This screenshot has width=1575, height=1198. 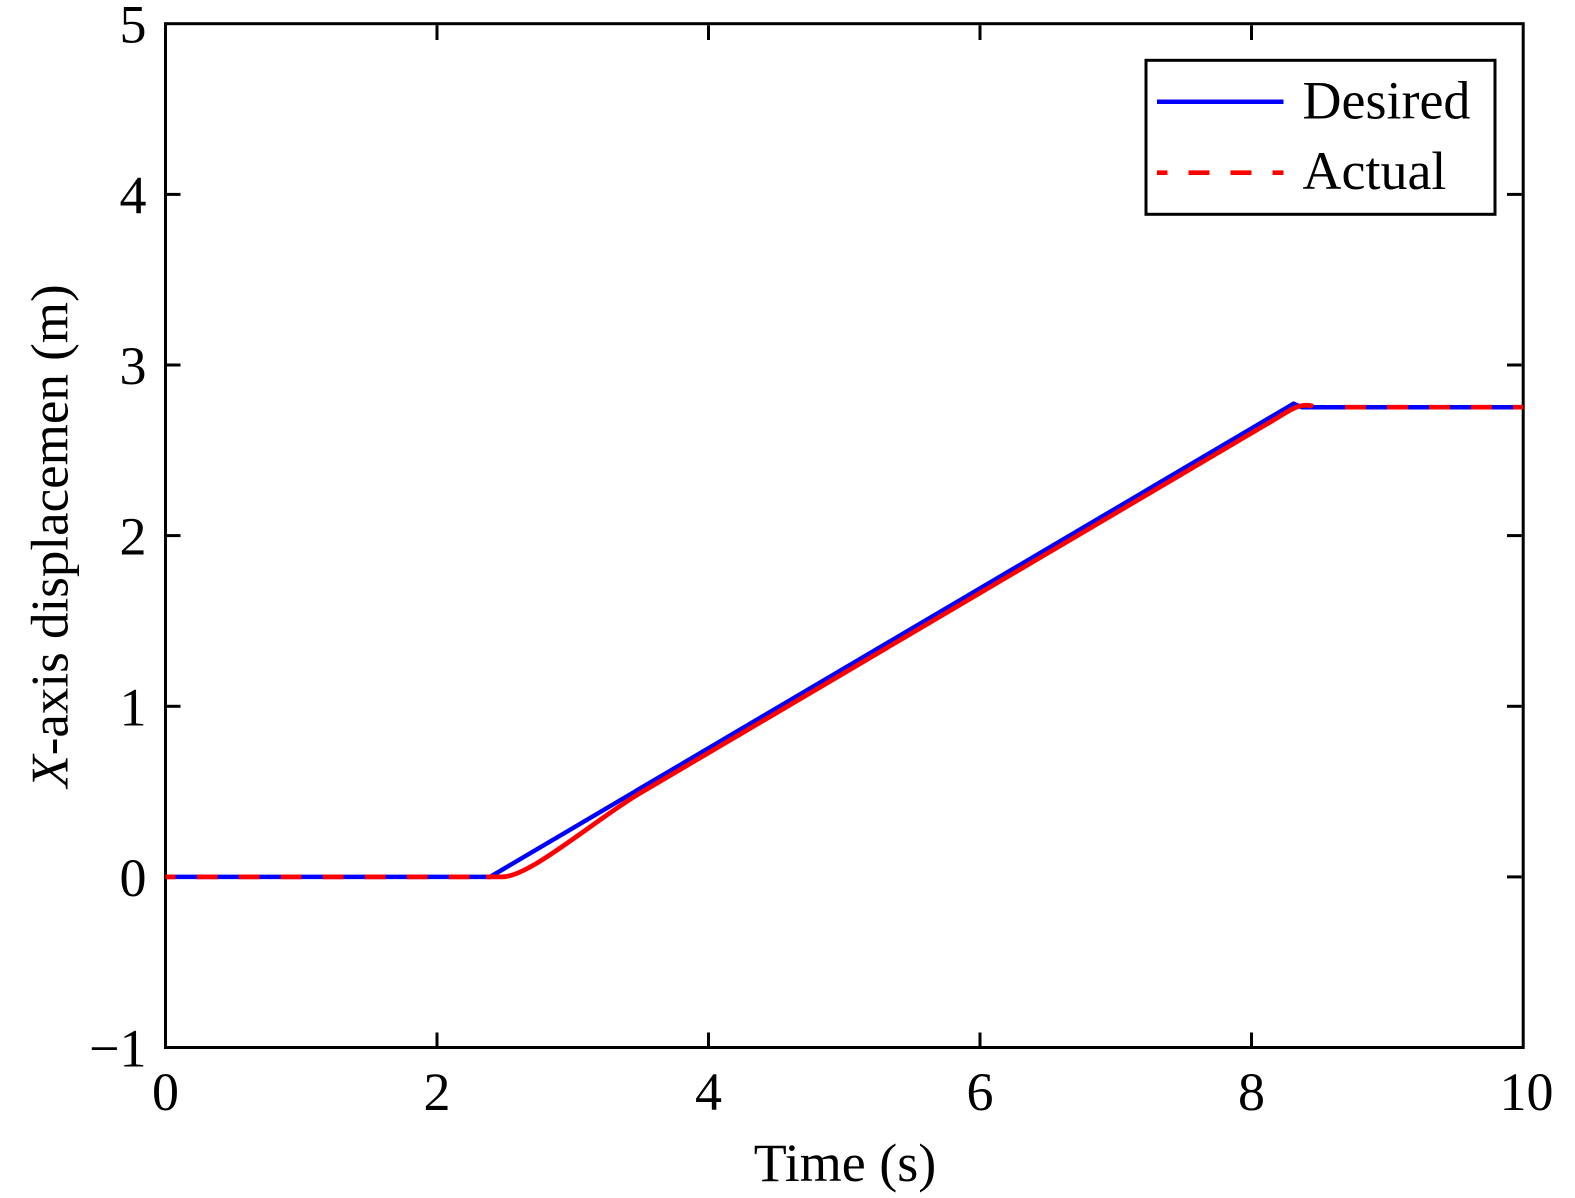 What do you see at coordinates (1387, 100) in the screenshot?
I see `svg-text: Desired` at bounding box center [1387, 100].